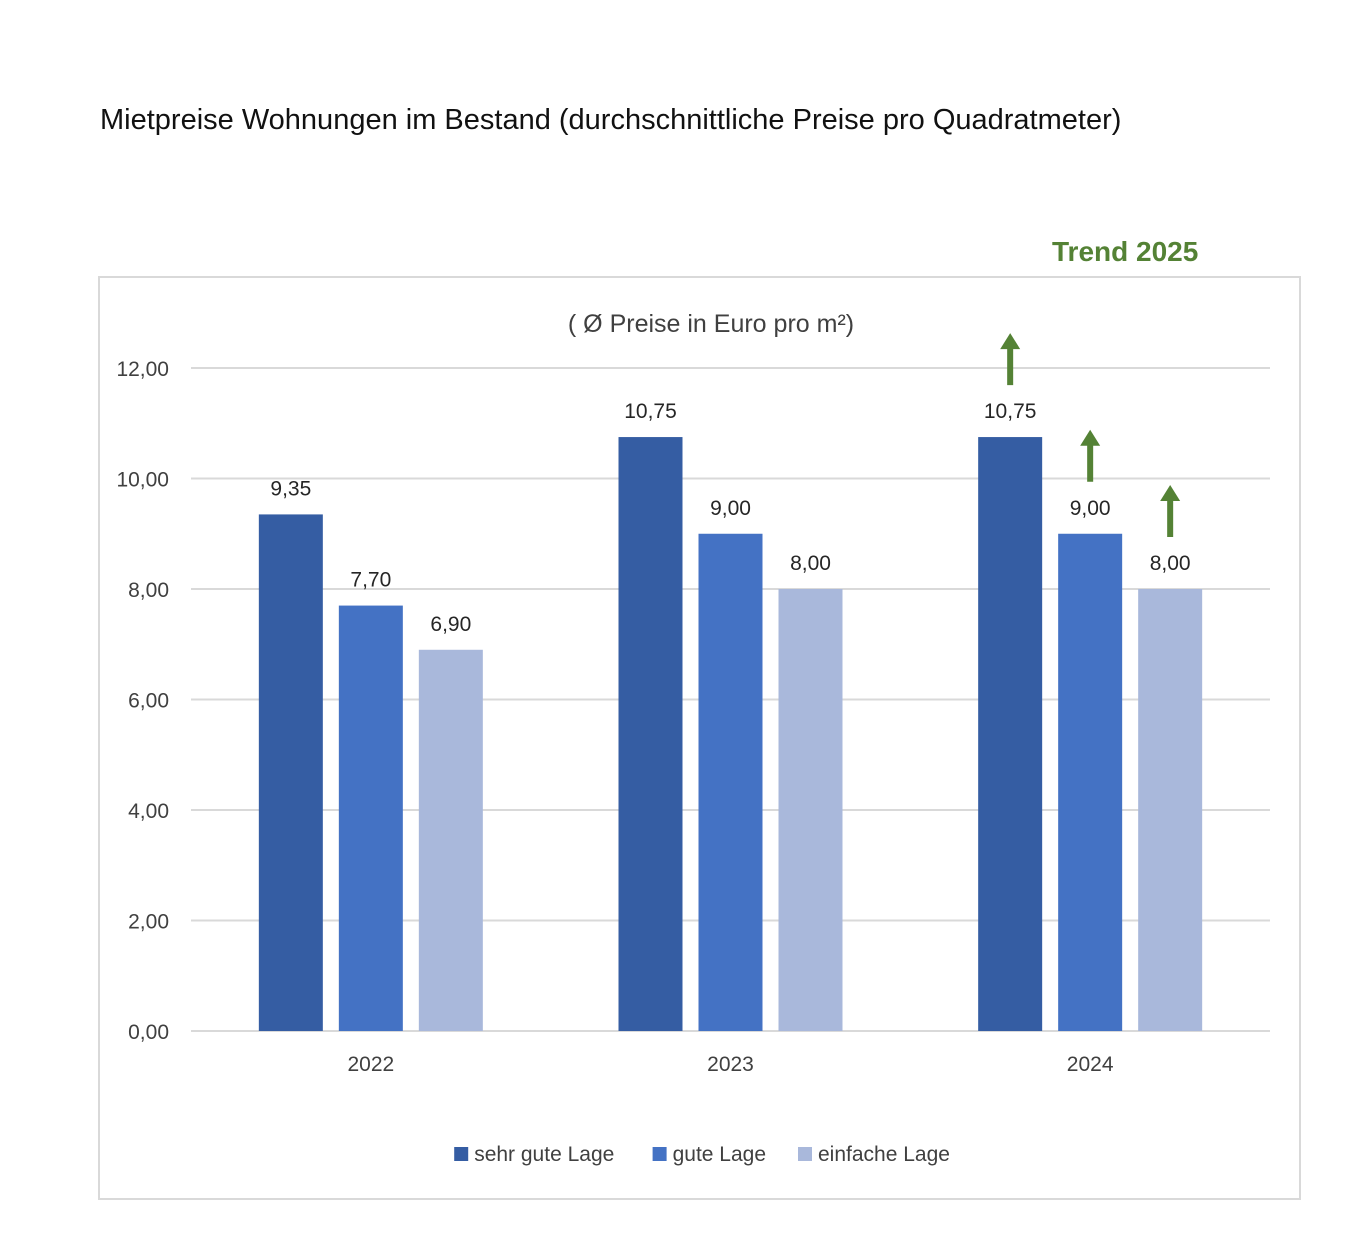 The image size is (1364, 1259). Describe the element at coordinates (1010, 734) in the screenshot. I see `bar-sehr-gute-lage-2024` at that location.